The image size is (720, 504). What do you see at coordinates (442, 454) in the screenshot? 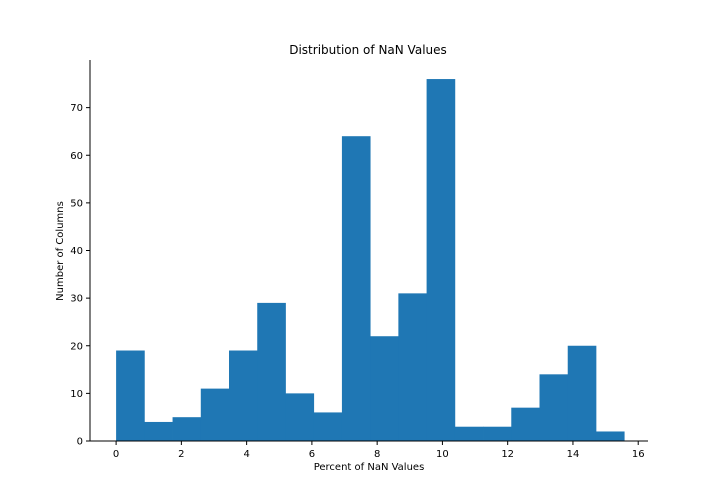
I see `x-tick-label: 10` at bounding box center [442, 454].